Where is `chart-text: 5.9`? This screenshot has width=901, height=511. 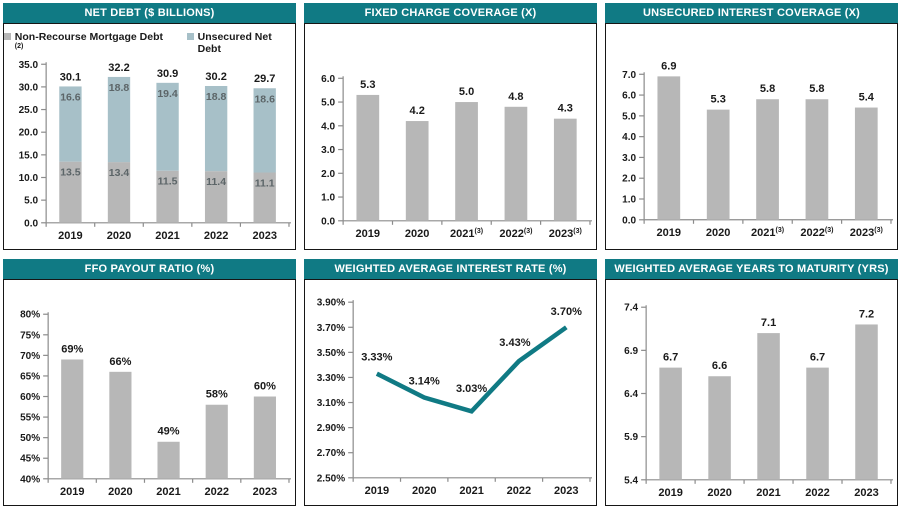 chart-text: 5.9 is located at coordinates (631, 437).